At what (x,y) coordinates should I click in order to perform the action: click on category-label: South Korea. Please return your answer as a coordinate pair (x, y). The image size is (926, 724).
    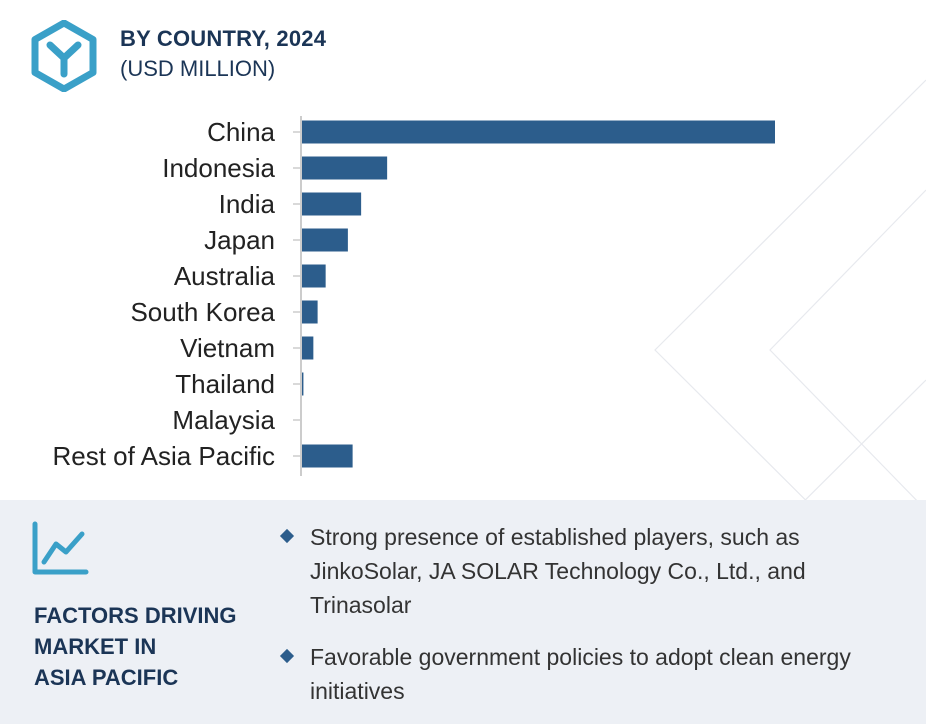
    Looking at the image, I should click on (202, 312).